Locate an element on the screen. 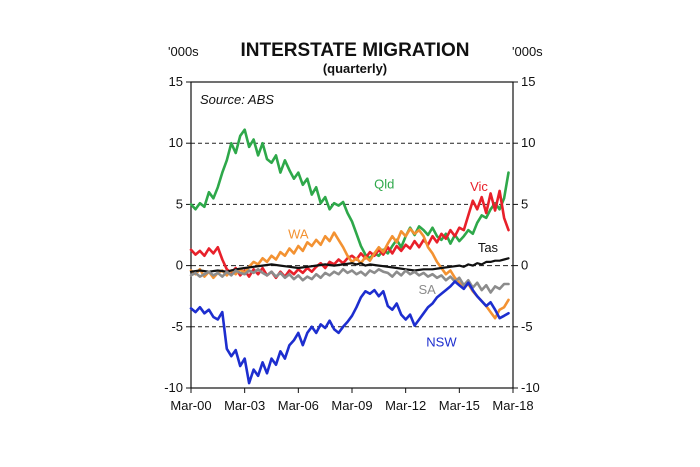 The height and width of the screenshot is (467, 700). chart-title: INTERSTATE MIGRATION is located at coordinates (354, 50).